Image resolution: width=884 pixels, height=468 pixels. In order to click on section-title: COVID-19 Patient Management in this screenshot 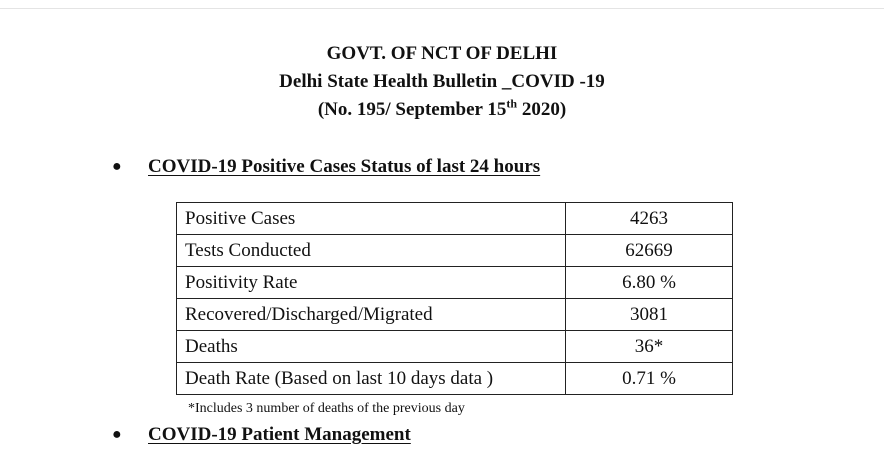, I will do `click(279, 434)`.